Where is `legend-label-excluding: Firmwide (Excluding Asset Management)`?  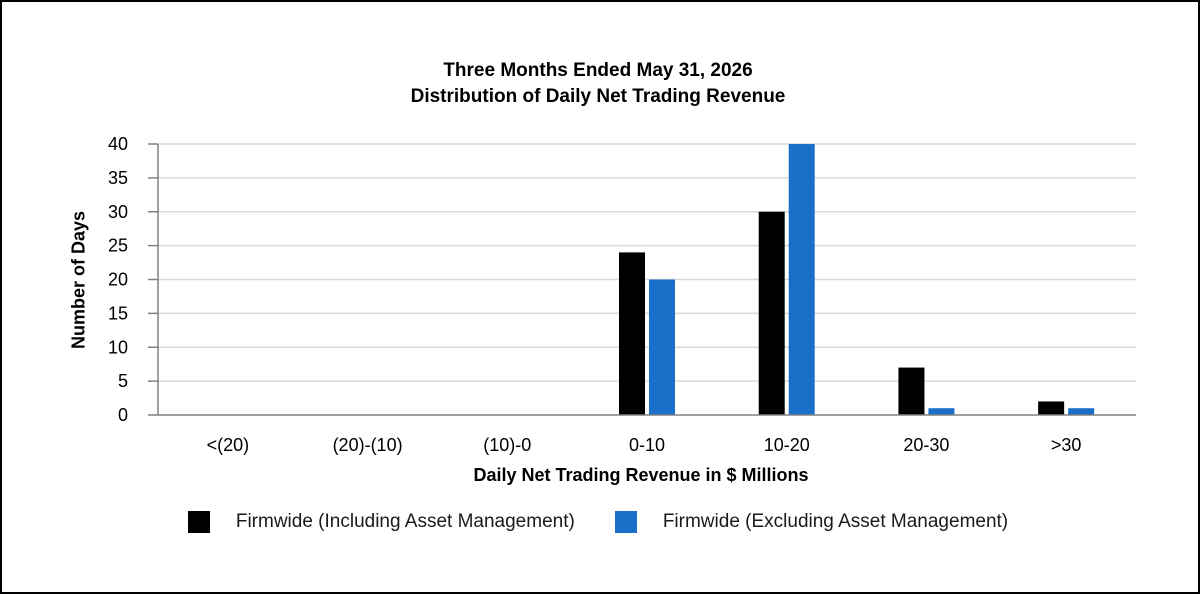 legend-label-excluding: Firmwide (Excluding Asset Management) is located at coordinates (835, 521).